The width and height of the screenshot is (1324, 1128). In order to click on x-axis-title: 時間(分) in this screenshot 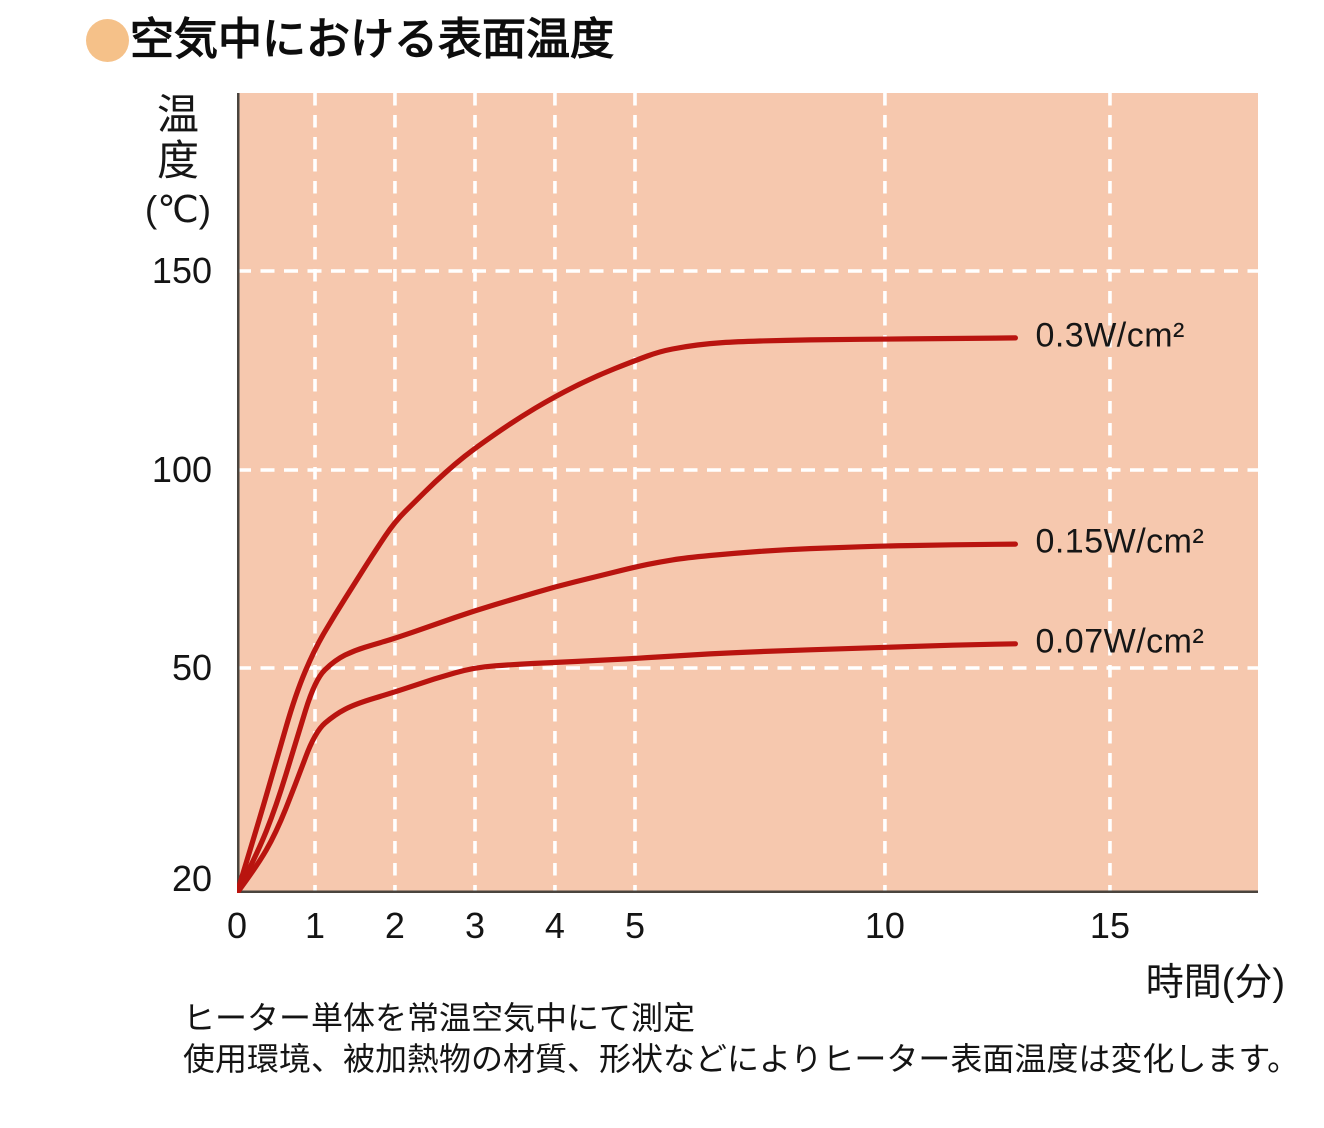, I will do `click(1215, 983)`.